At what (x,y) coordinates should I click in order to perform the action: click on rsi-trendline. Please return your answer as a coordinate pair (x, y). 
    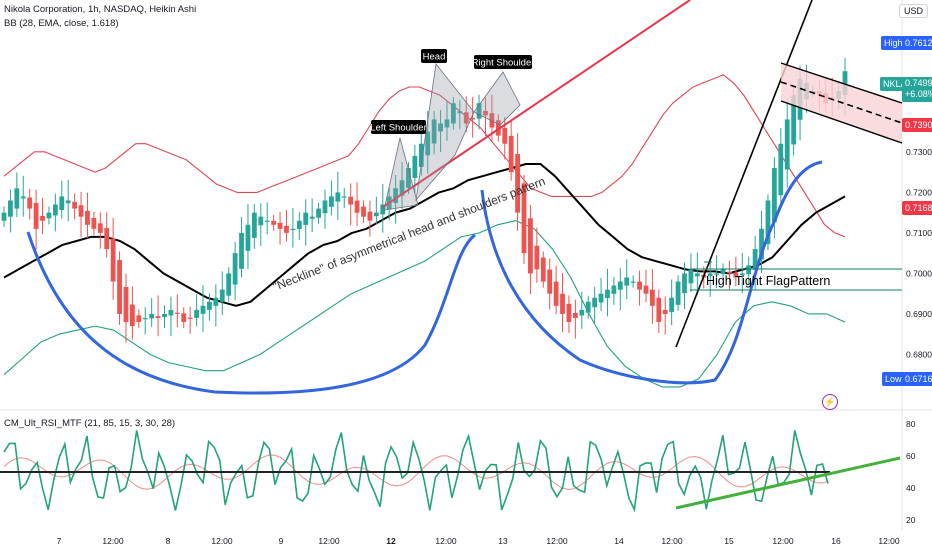
    Looking at the image, I should click on (788, 483).